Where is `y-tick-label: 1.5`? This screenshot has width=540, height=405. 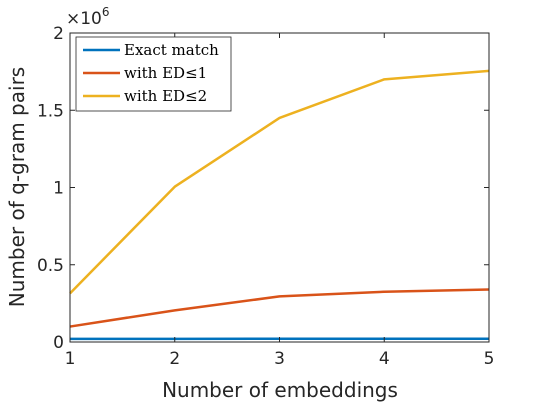
y-tick-label: 1.5 is located at coordinates (50, 111).